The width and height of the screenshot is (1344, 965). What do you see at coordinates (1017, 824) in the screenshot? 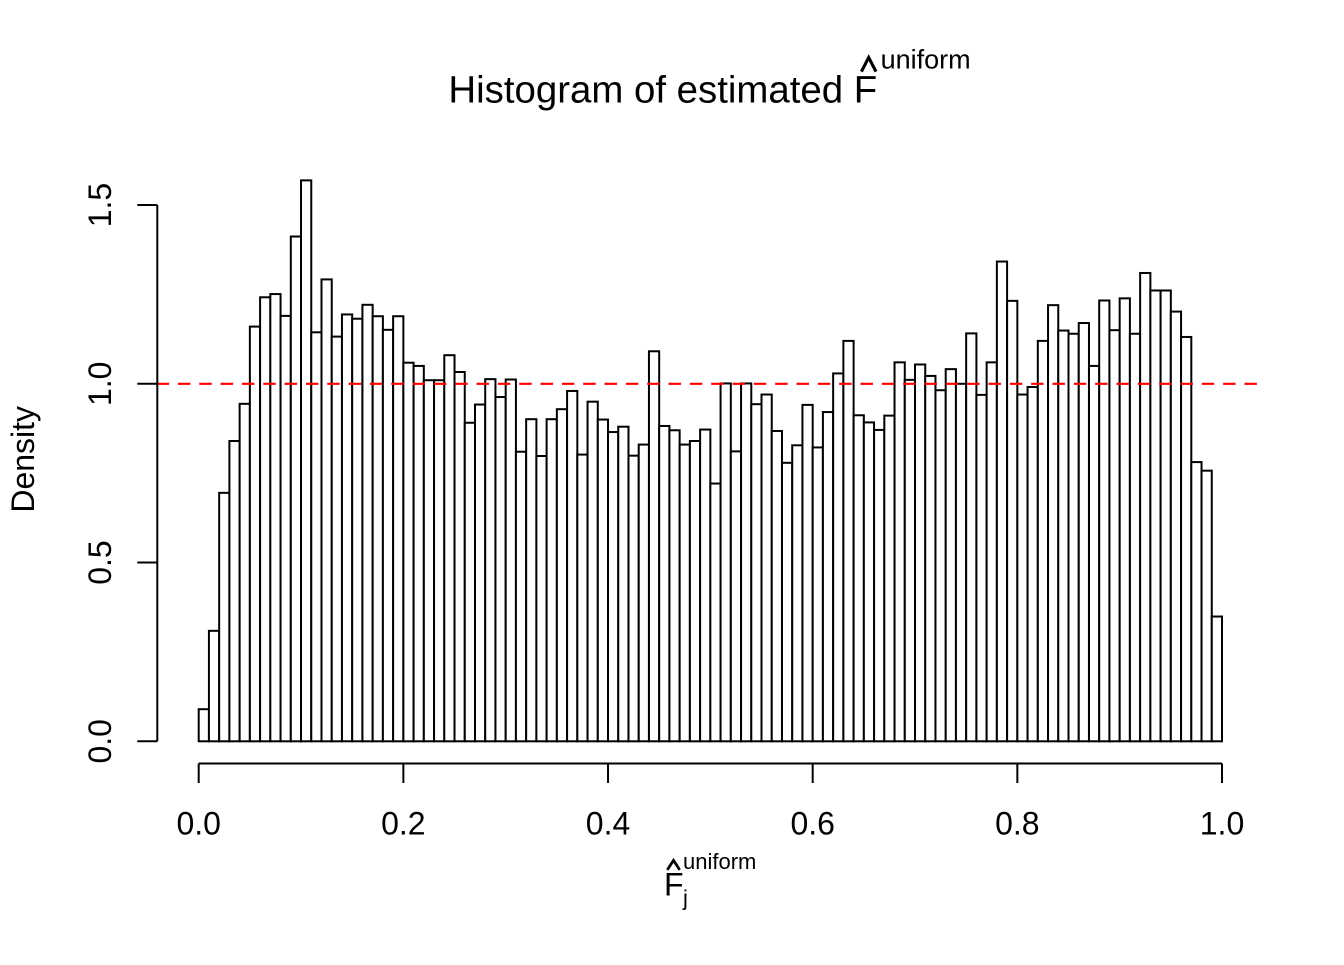
I see `svg-text: 0.8` at bounding box center [1017, 824].